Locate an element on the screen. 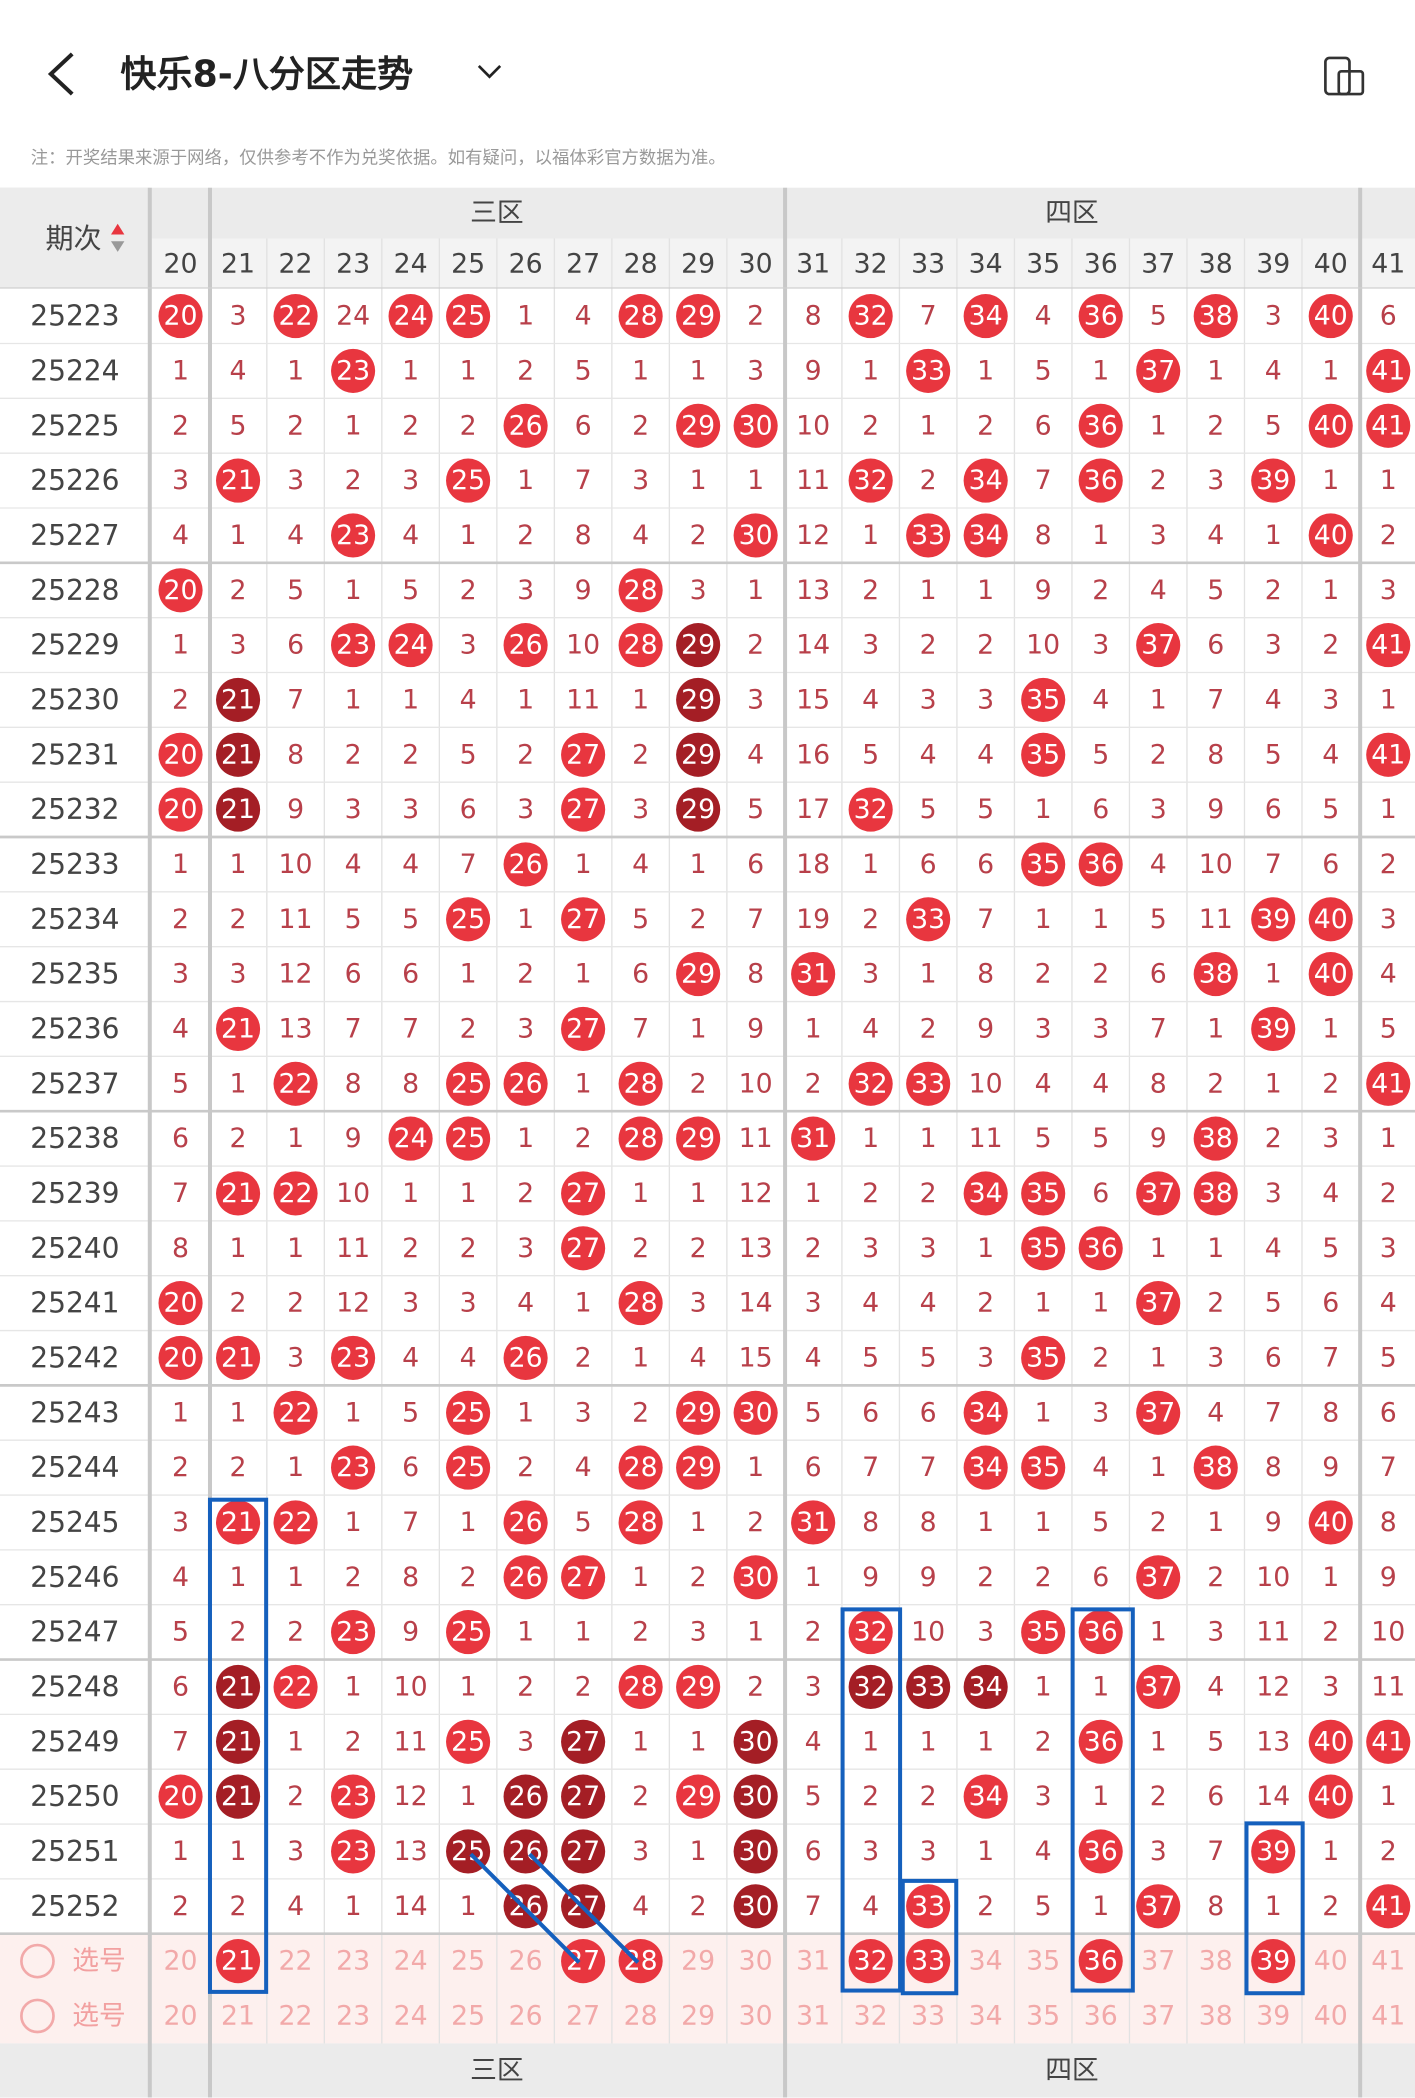 This screenshot has width=1415, height=2098. dropdown is located at coordinates (489, 72).